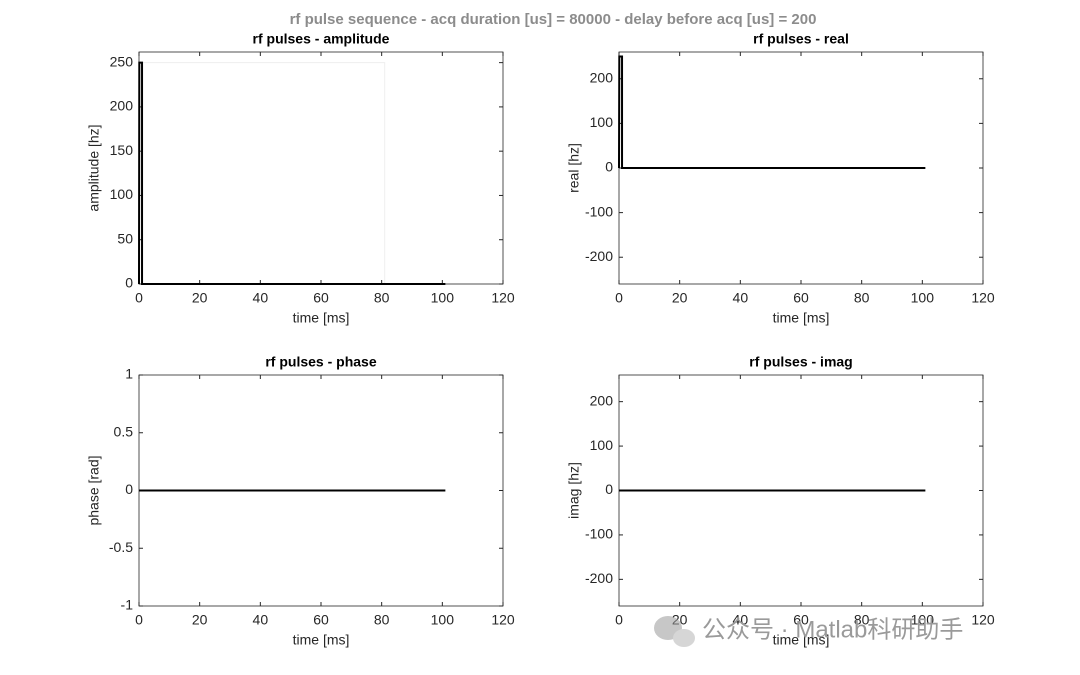  Describe the element at coordinates (574, 168) in the screenshot. I see `y-axis-label: real [hz]` at that location.